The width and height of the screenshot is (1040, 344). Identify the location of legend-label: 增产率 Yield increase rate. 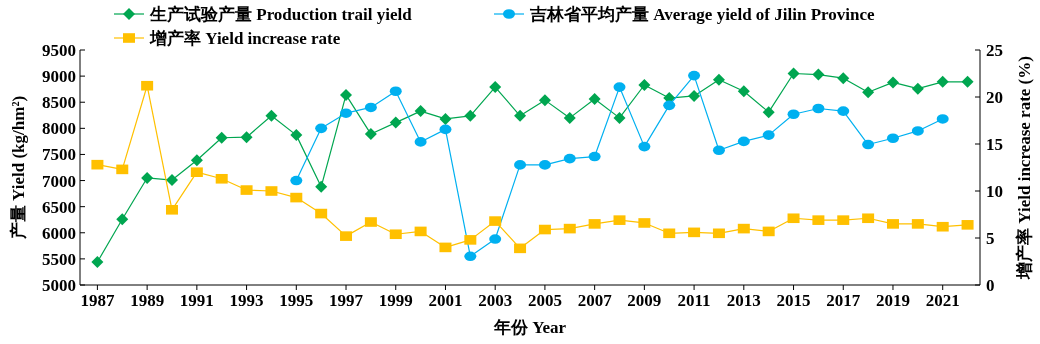
(245, 38).